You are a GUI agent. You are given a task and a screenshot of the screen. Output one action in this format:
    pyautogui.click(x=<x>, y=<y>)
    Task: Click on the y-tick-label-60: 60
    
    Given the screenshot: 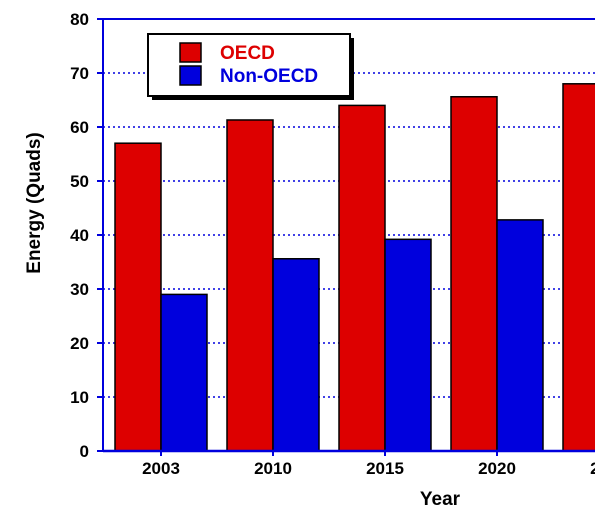 What is the action you would take?
    pyautogui.click(x=79, y=127)
    